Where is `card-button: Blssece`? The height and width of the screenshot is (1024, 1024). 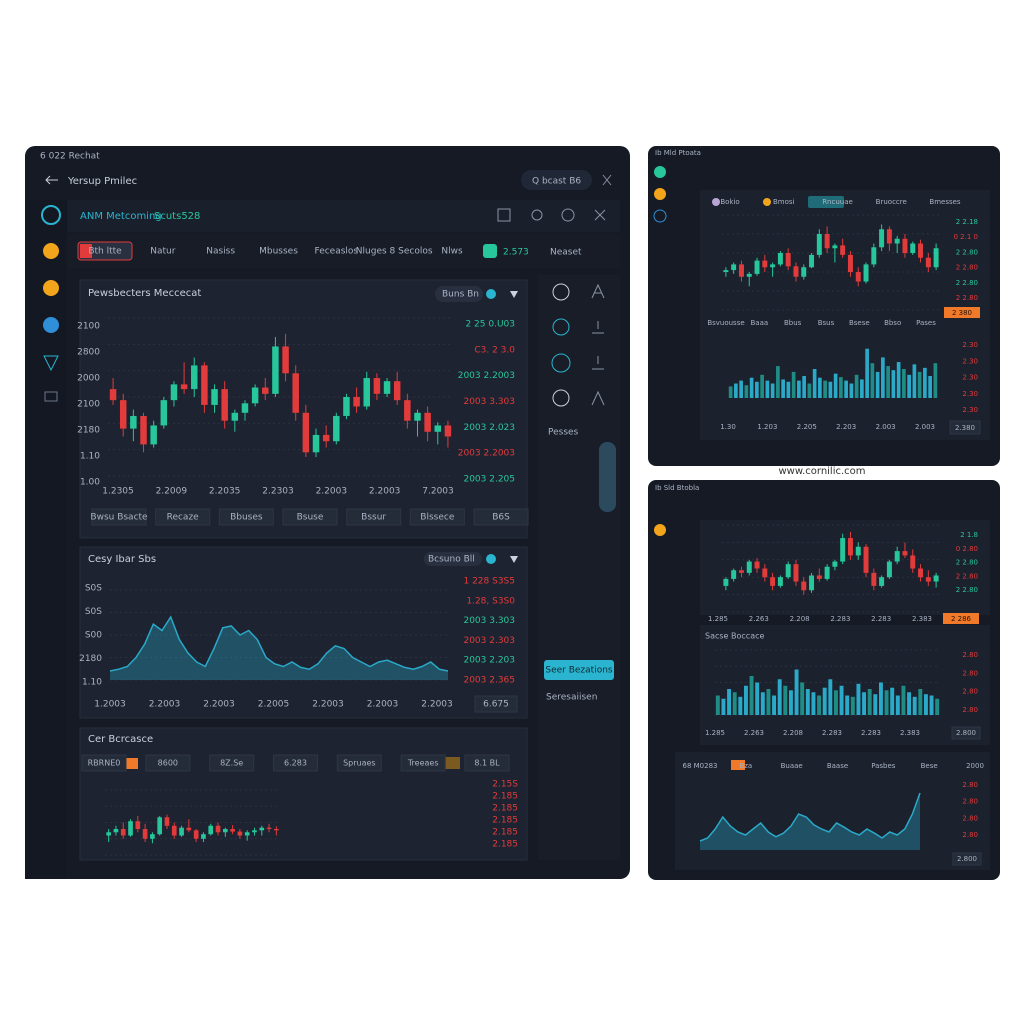 card-button: Blssece is located at coordinates (437, 518).